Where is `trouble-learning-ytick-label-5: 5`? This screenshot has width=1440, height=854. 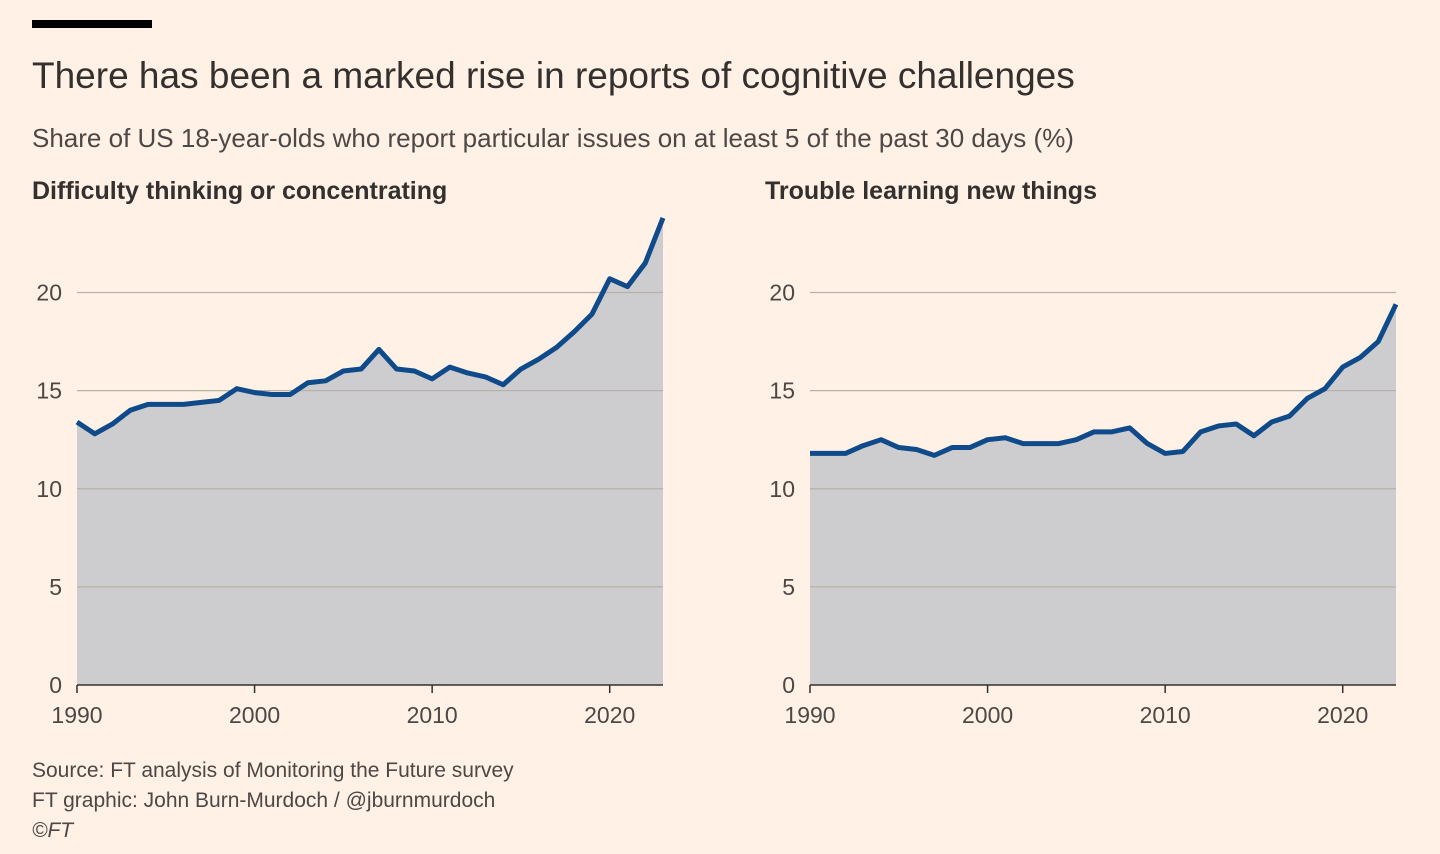
trouble-learning-ytick-label-5: 5 is located at coordinates (788, 587).